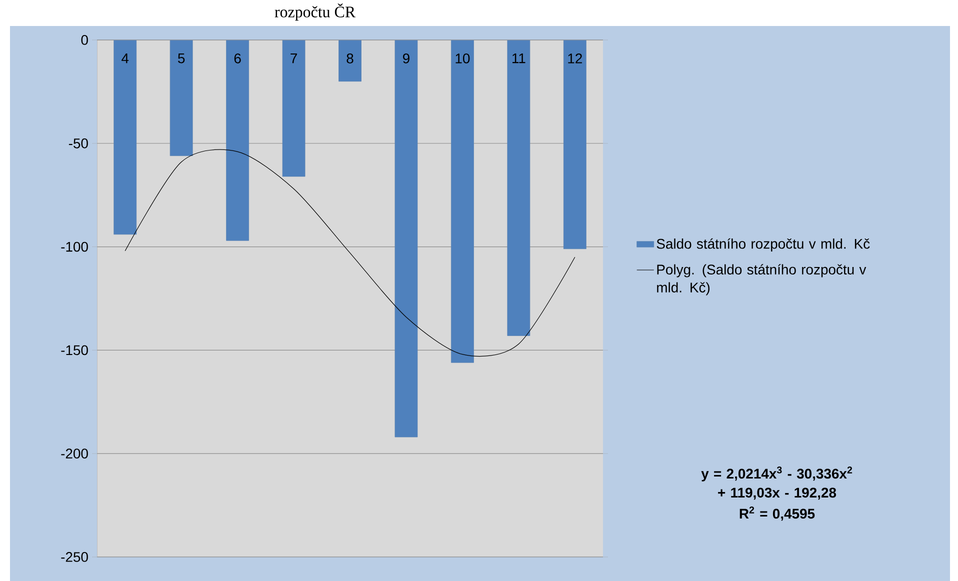 The image size is (958, 581). Describe the element at coordinates (74, 453) in the screenshot. I see `y-tick-label: -200` at that location.